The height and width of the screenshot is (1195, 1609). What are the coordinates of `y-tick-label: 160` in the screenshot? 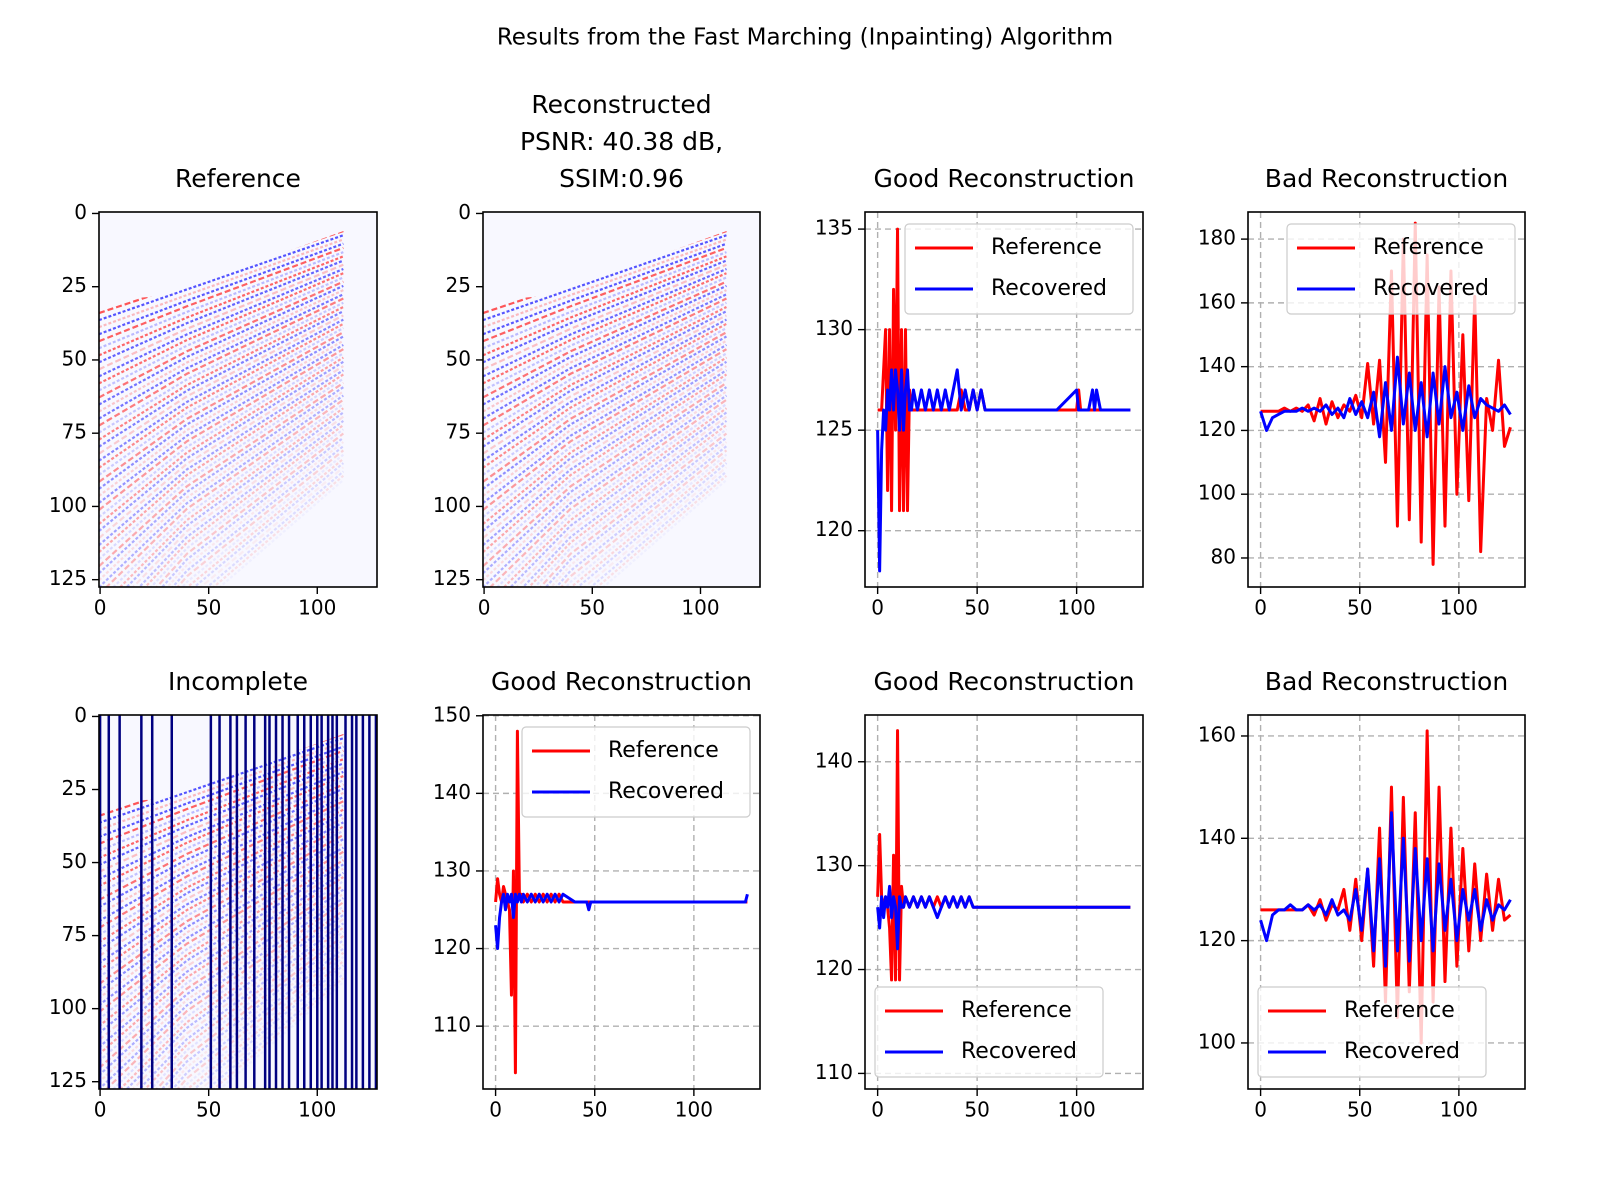 It's located at (1217, 301).